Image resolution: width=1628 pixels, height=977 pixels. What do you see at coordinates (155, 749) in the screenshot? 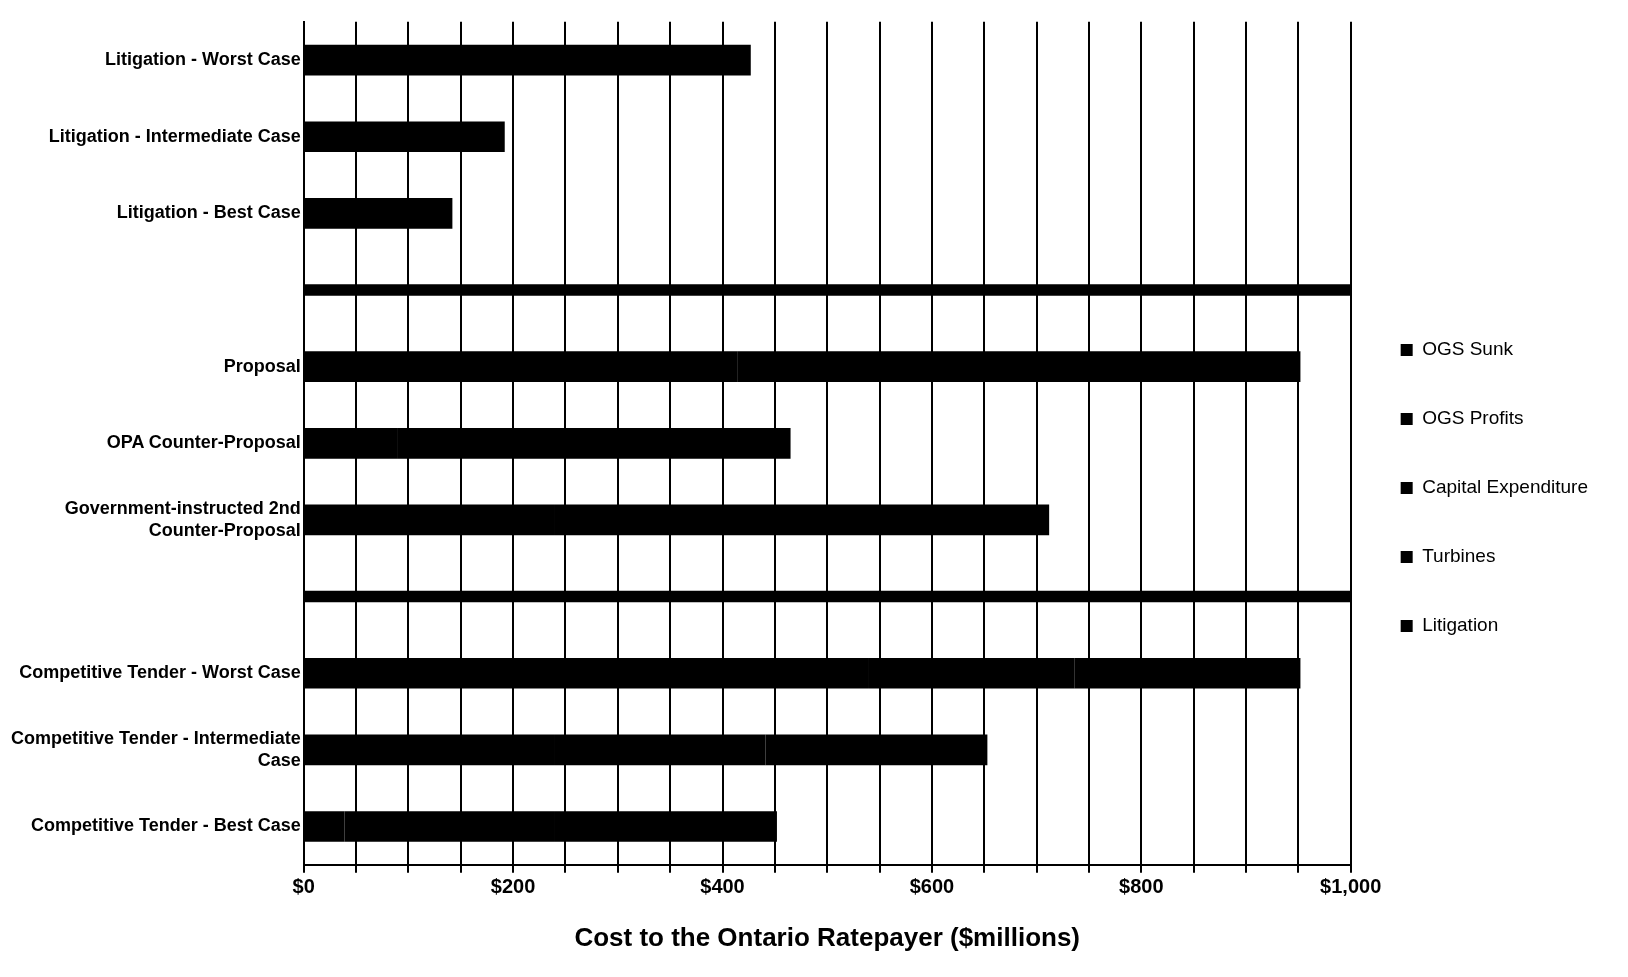
I see `y-tick-label: Competitive Tender - Intermediate Case` at bounding box center [155, 749].